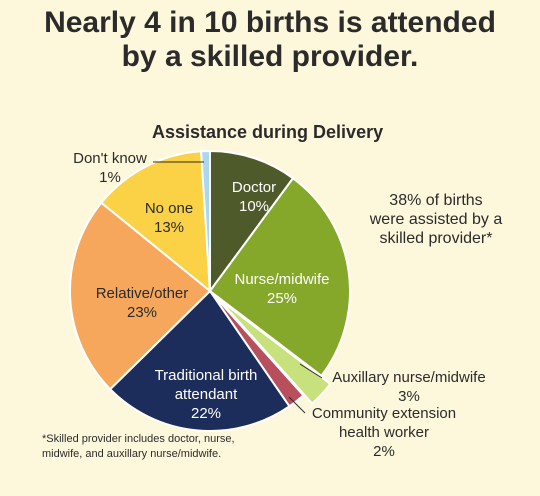 This screenshot has height=496, width=540. What do you see at coordinates (282, 298) in the screenshot?
I see `slice-value-nurse-midwife: 25%` at bounding box center [282, 298].